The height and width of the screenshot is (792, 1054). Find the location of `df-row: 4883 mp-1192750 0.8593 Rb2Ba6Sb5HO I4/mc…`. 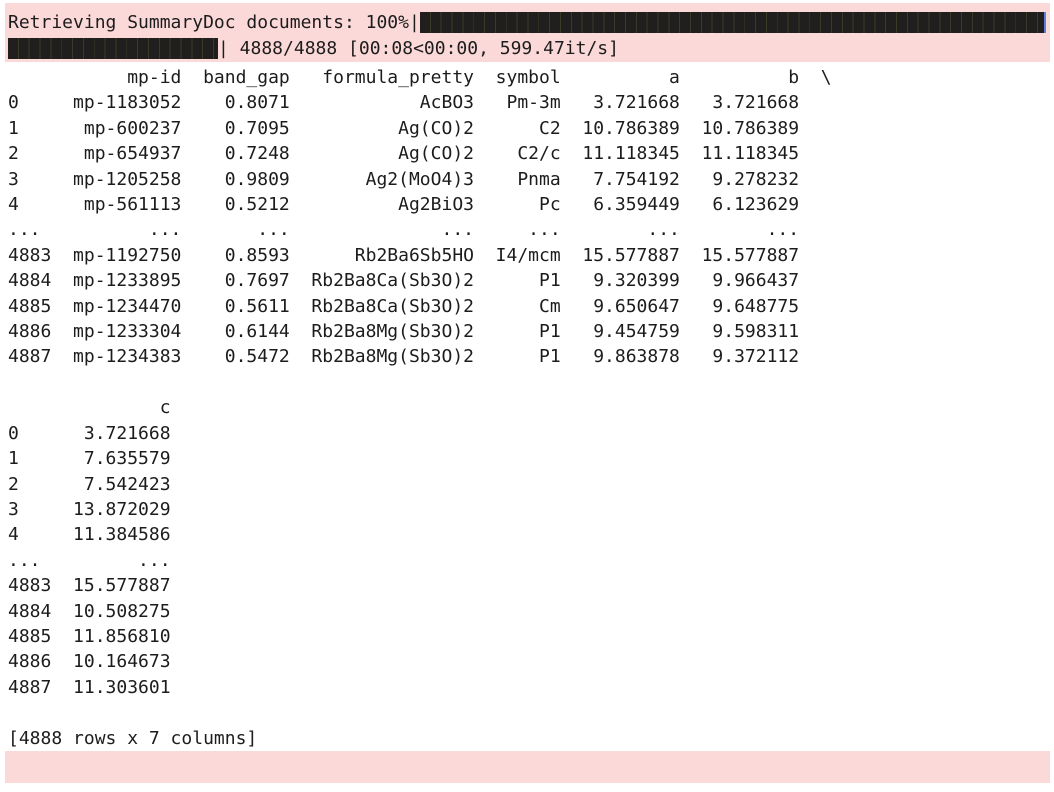

df-row: 4883 mp-1192750 0.8593 Rb2Ba6Sb5HO I4/mc… is located at coordinates (404, 255).